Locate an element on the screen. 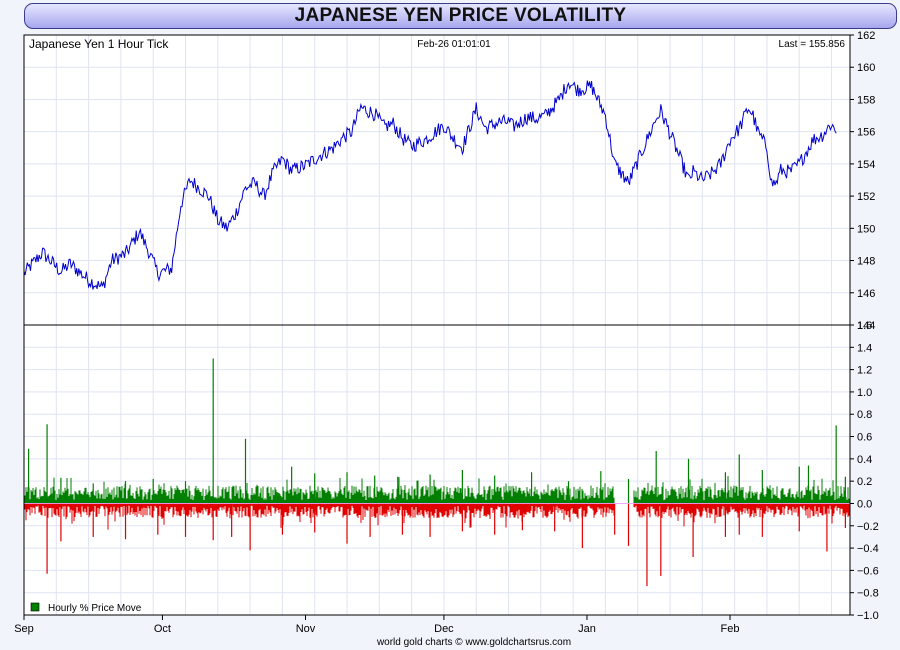 The height and width of the screenshot is (650, 900). price-y-tick-label: 162 is located at coordinates (866, 36).